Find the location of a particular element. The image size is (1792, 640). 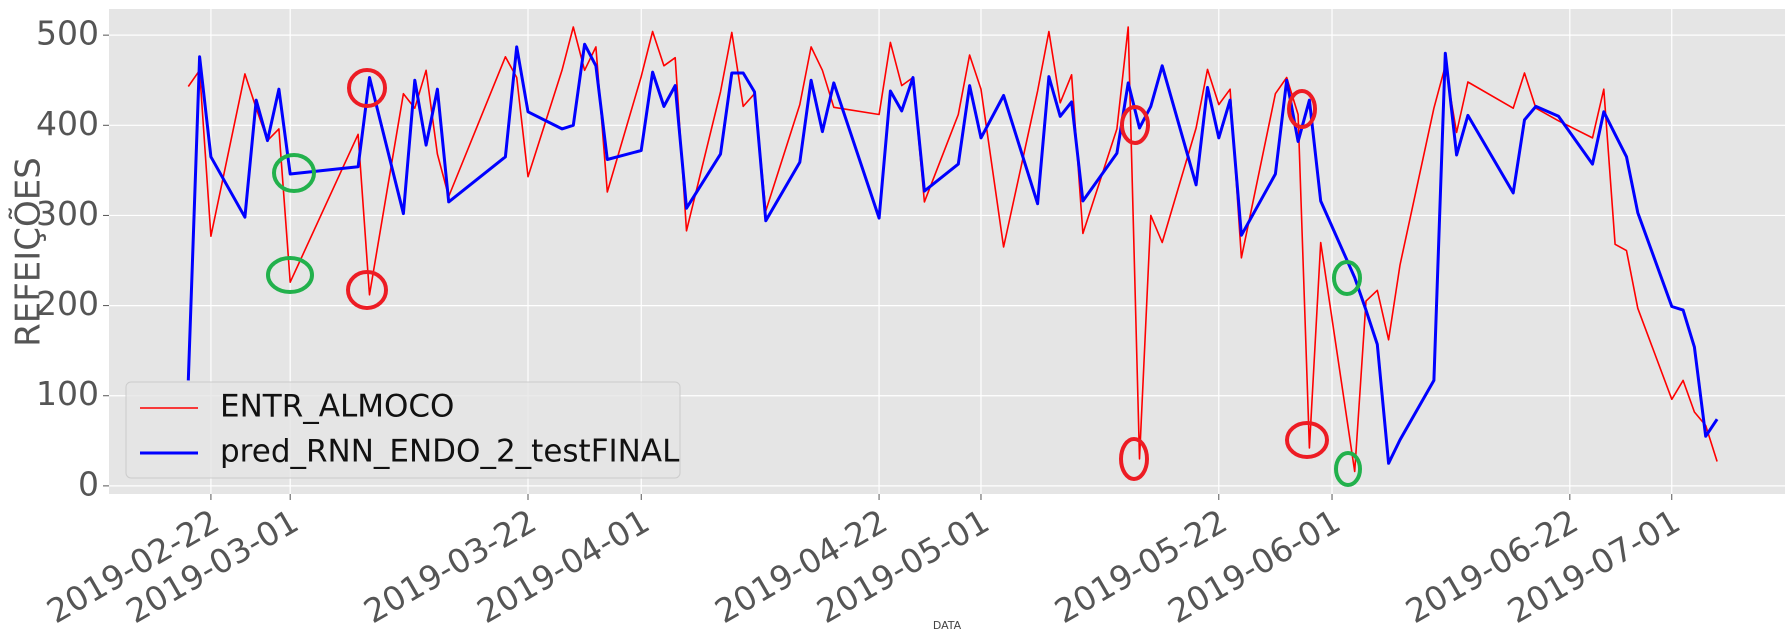

legend-box is located at coordinates (403, 430).